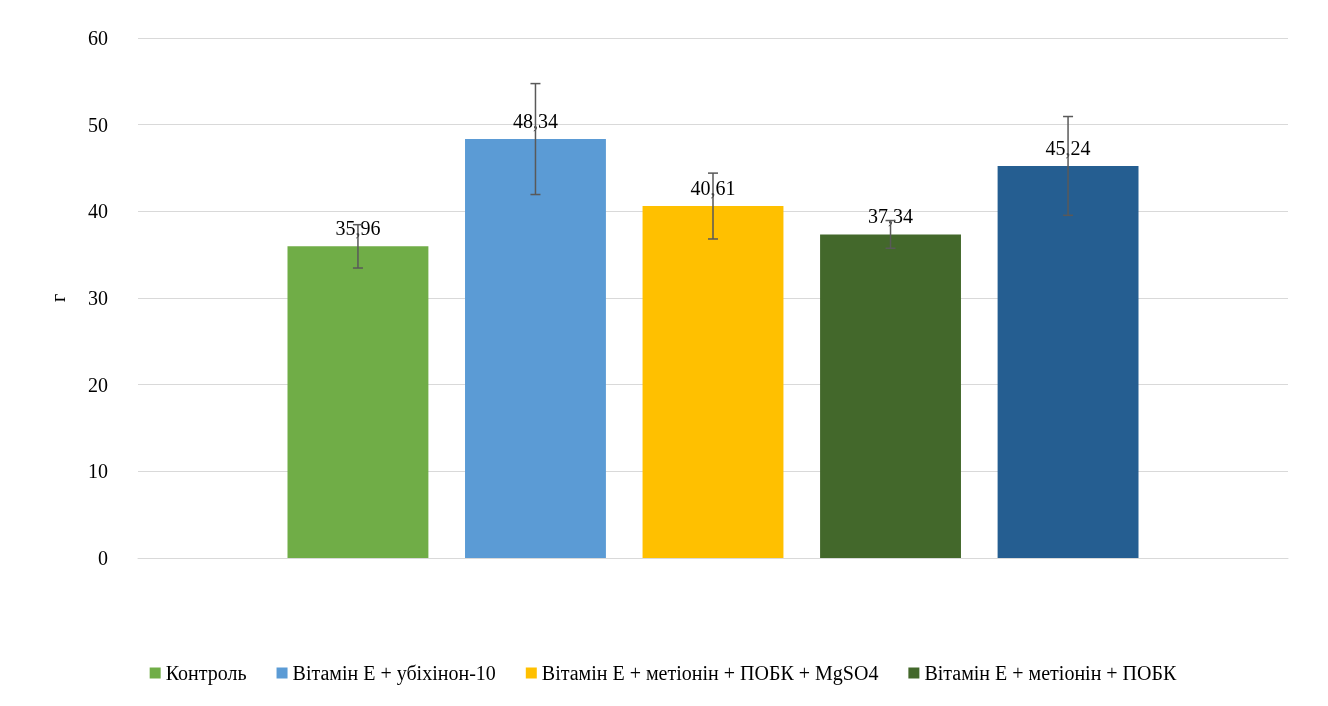 This screenshot has height=706, width=1328. Describe the element at coordinates (98, 298) in the screenshot. I see `y-tick-label: 30` at that location.